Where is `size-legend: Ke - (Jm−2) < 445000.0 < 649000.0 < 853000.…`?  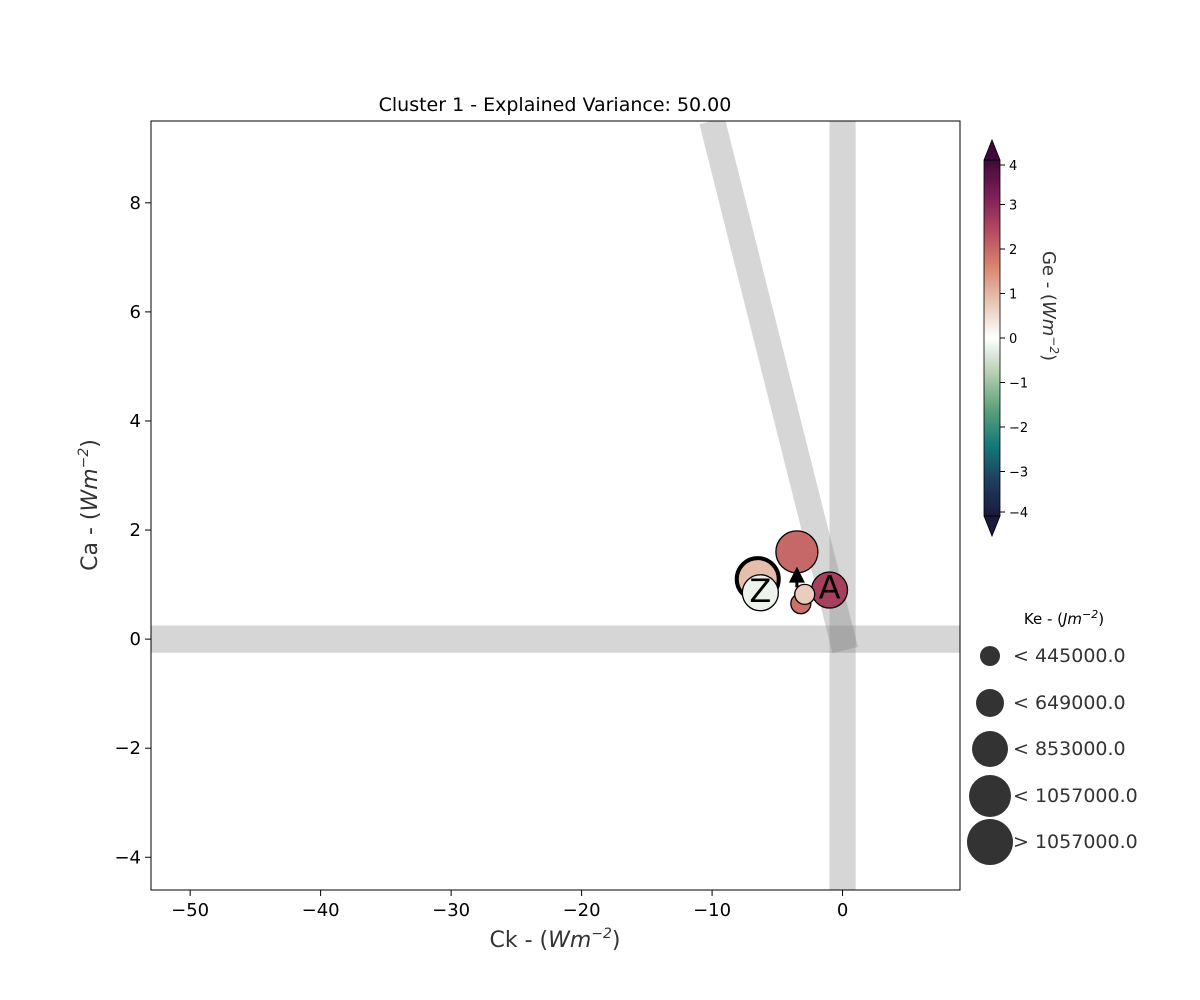
size-legend: Ke - (Jm−2) < 445000.0 < 649000.0 < 853000.… is located at coordinates (1052, 736).